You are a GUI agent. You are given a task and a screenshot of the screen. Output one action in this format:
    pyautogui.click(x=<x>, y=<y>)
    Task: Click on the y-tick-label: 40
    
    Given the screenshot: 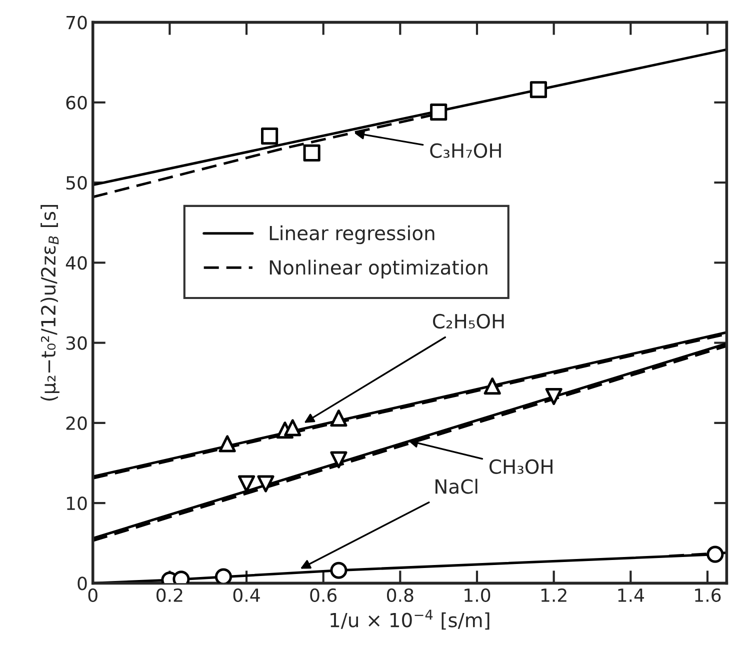 What is the action you would take?
    pyautogui.click(x=76, y=263)
    